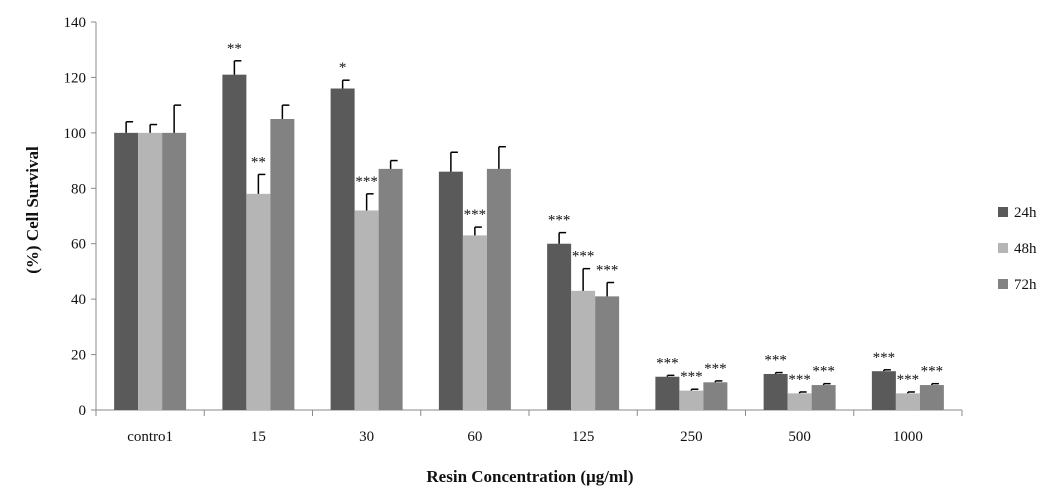  What do you see at coordinates (1003, 284) in the screenshot?
I see `legend-swatch-72h` at bounding box center [1003, 284].